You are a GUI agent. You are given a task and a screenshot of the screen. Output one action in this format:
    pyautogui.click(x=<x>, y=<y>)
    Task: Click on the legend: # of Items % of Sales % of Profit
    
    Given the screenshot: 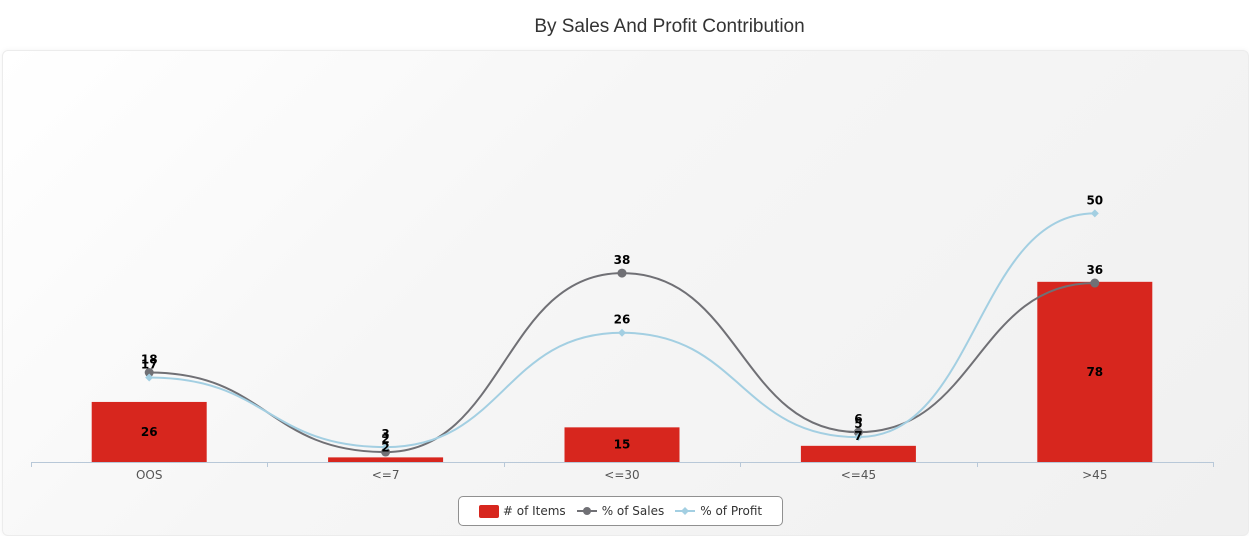 What is the action you would take?
    pyautogui.click(x=620, y=511)
    